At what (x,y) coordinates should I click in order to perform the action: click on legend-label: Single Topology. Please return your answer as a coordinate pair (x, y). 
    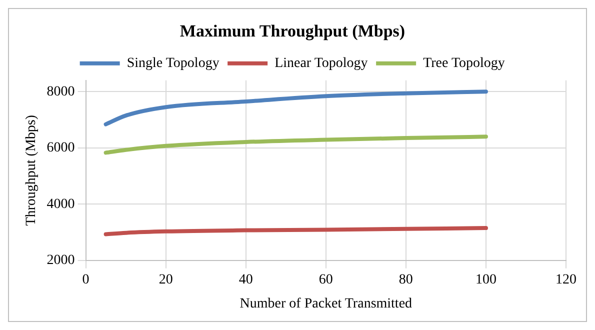
    Looking at the image, I should click on (173, 64).